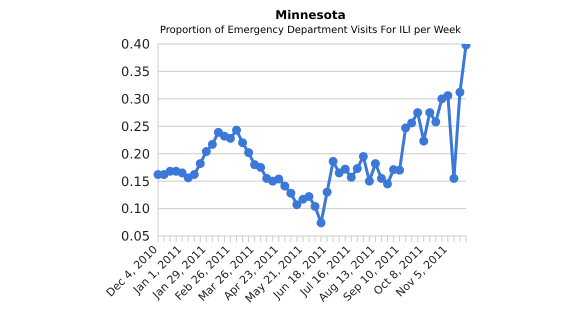 Image resolution: width=561 pixels, height=332 pixels. Describe the element at coordinates (135, 154) in the screenshot. I see `y-tick-label: 0.20` at that location.